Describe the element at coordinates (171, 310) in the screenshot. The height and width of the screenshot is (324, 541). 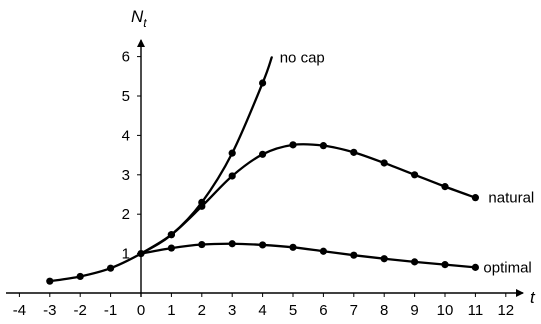
I see `x-tick-label: 1` at that location.